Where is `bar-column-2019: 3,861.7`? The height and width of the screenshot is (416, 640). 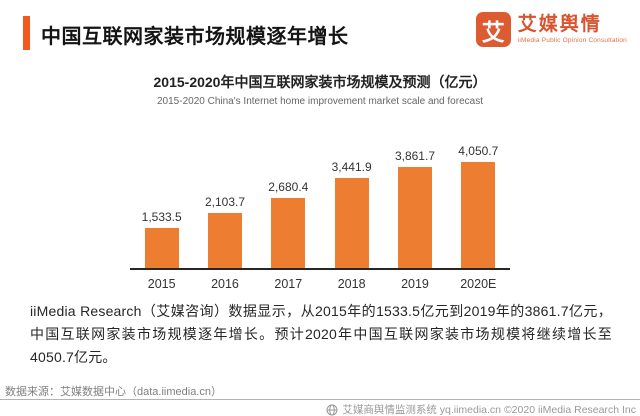
bar-column-2019: 3,861.7 is located at coordinates (414, 208).